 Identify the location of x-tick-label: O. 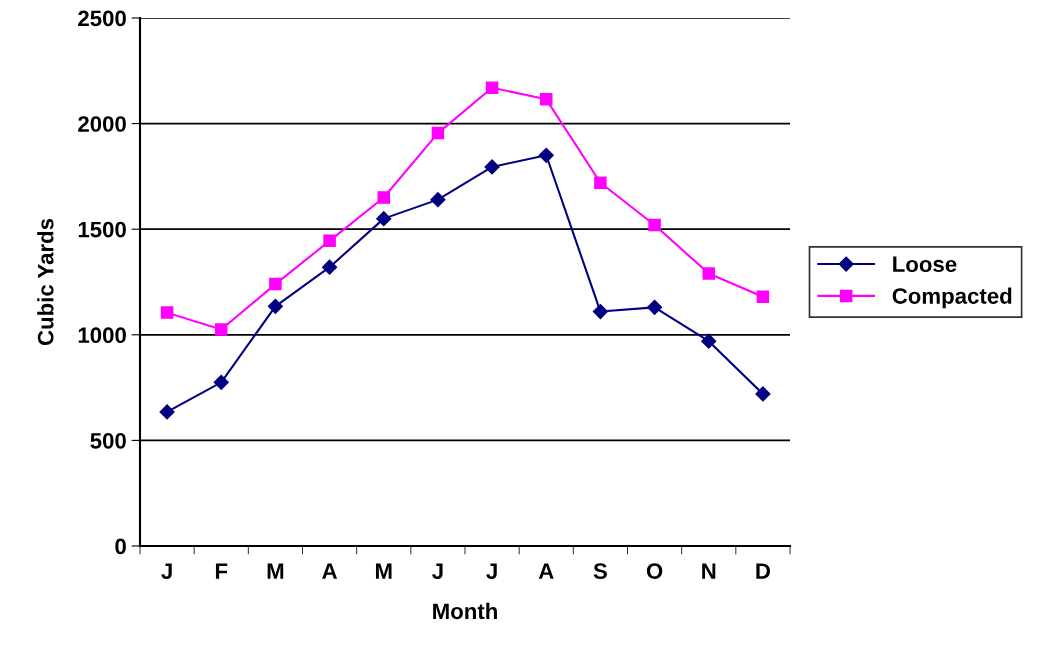
(654, 571).